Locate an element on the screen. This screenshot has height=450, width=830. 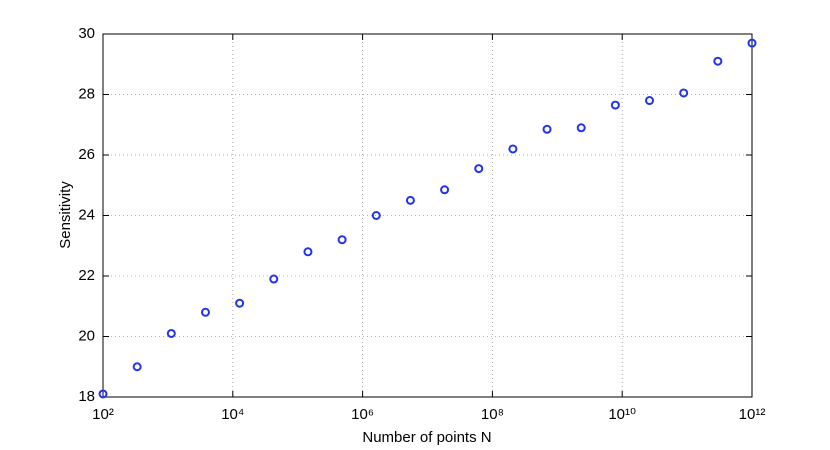
x-tick-label: 10² is located at coordinates (103, 414).